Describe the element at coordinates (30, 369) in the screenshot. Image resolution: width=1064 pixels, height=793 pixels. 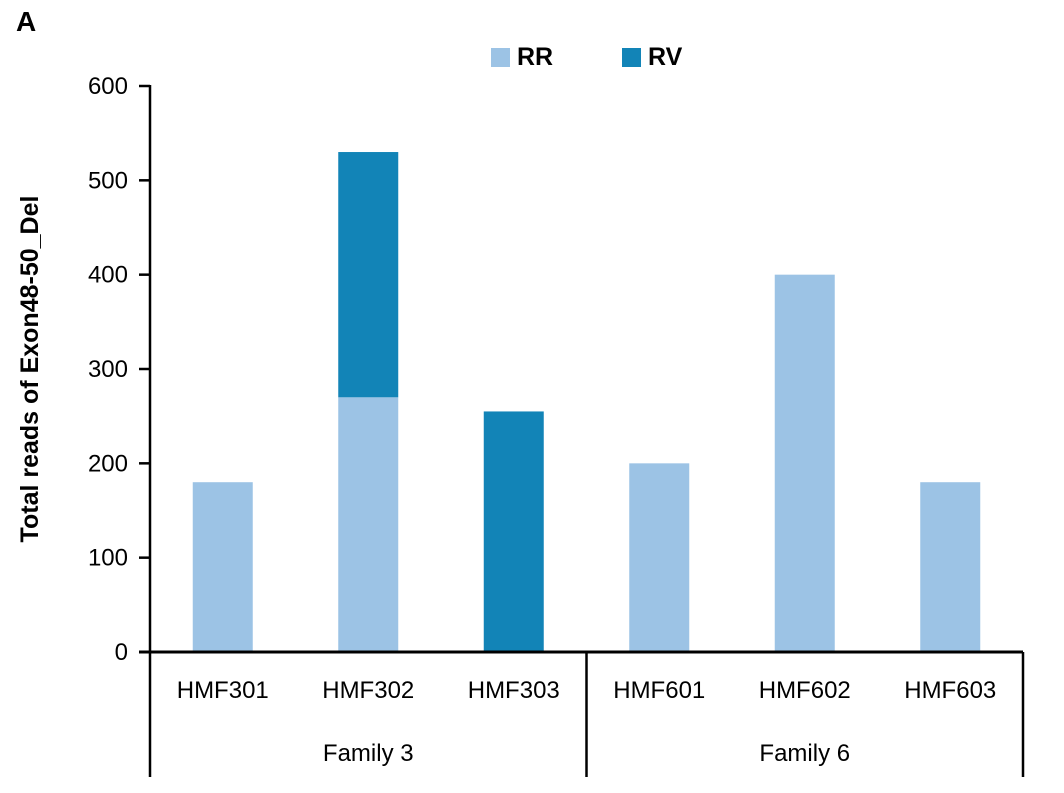
I see `y-axis-title: Total reads of Exon48-50_Del` at that location.